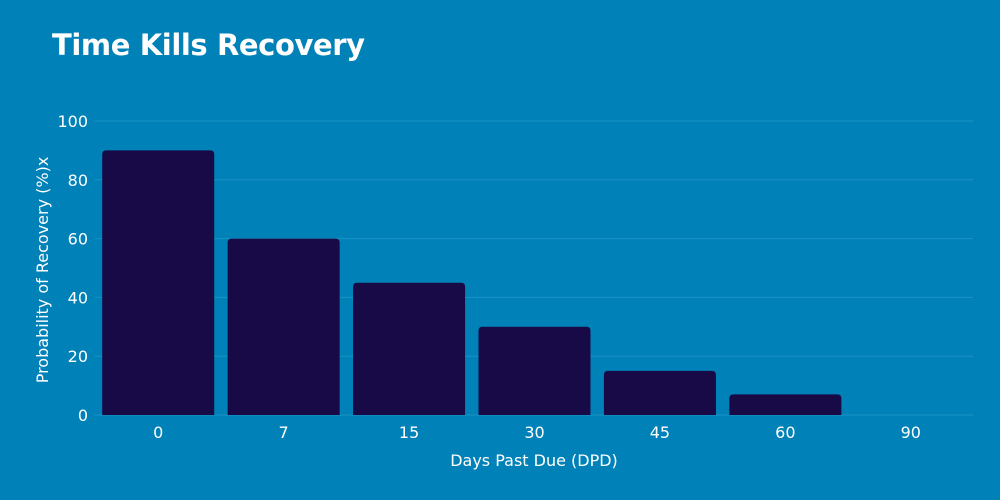 The width and height of the screenshot is (1000, 500). I want to click on y-tick-label: 100, so click(72, 121).